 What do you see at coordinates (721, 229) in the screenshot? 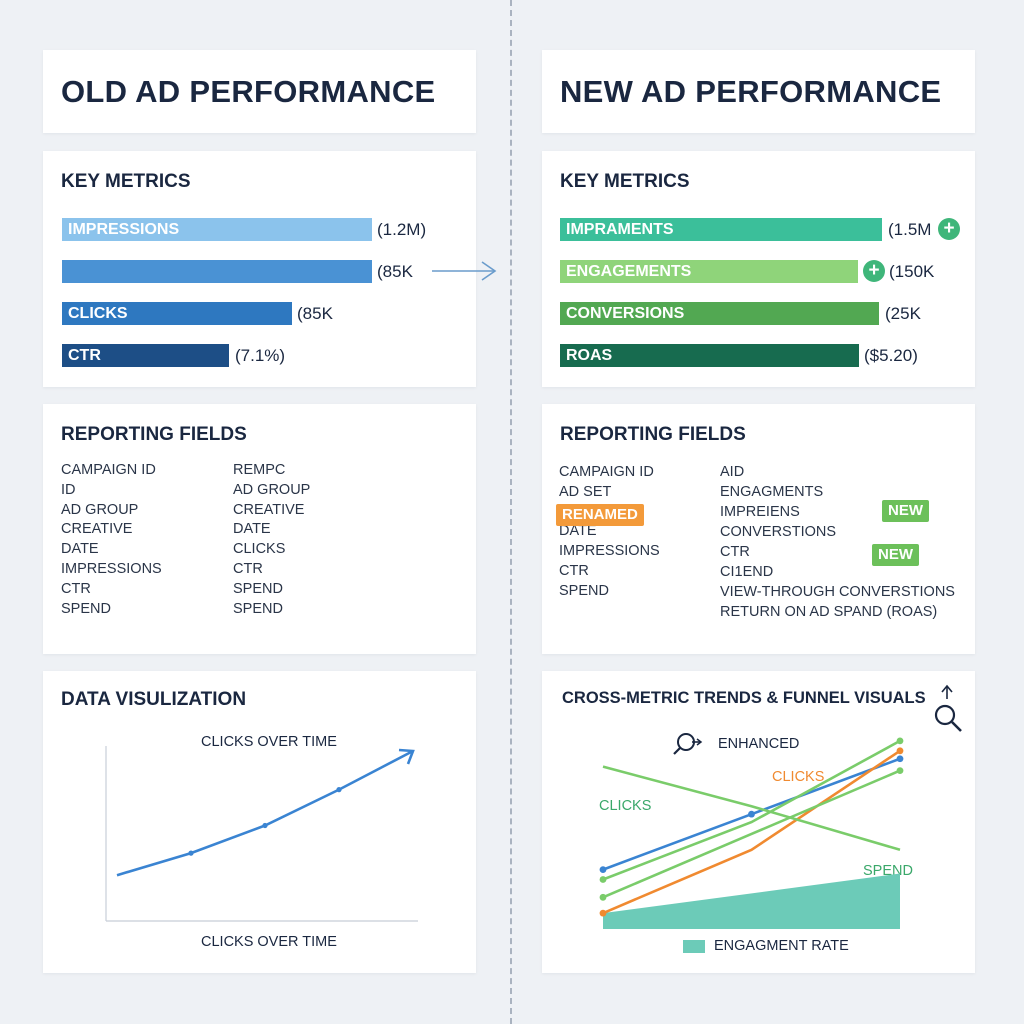
I see `new-bar-impraments: IMPRAMENTS` at bounding box center [721, 229].